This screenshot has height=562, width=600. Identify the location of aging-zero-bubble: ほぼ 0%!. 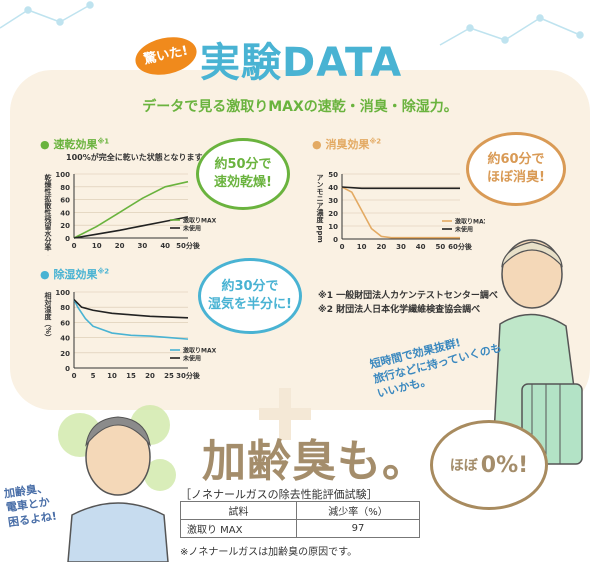
(489, 465).